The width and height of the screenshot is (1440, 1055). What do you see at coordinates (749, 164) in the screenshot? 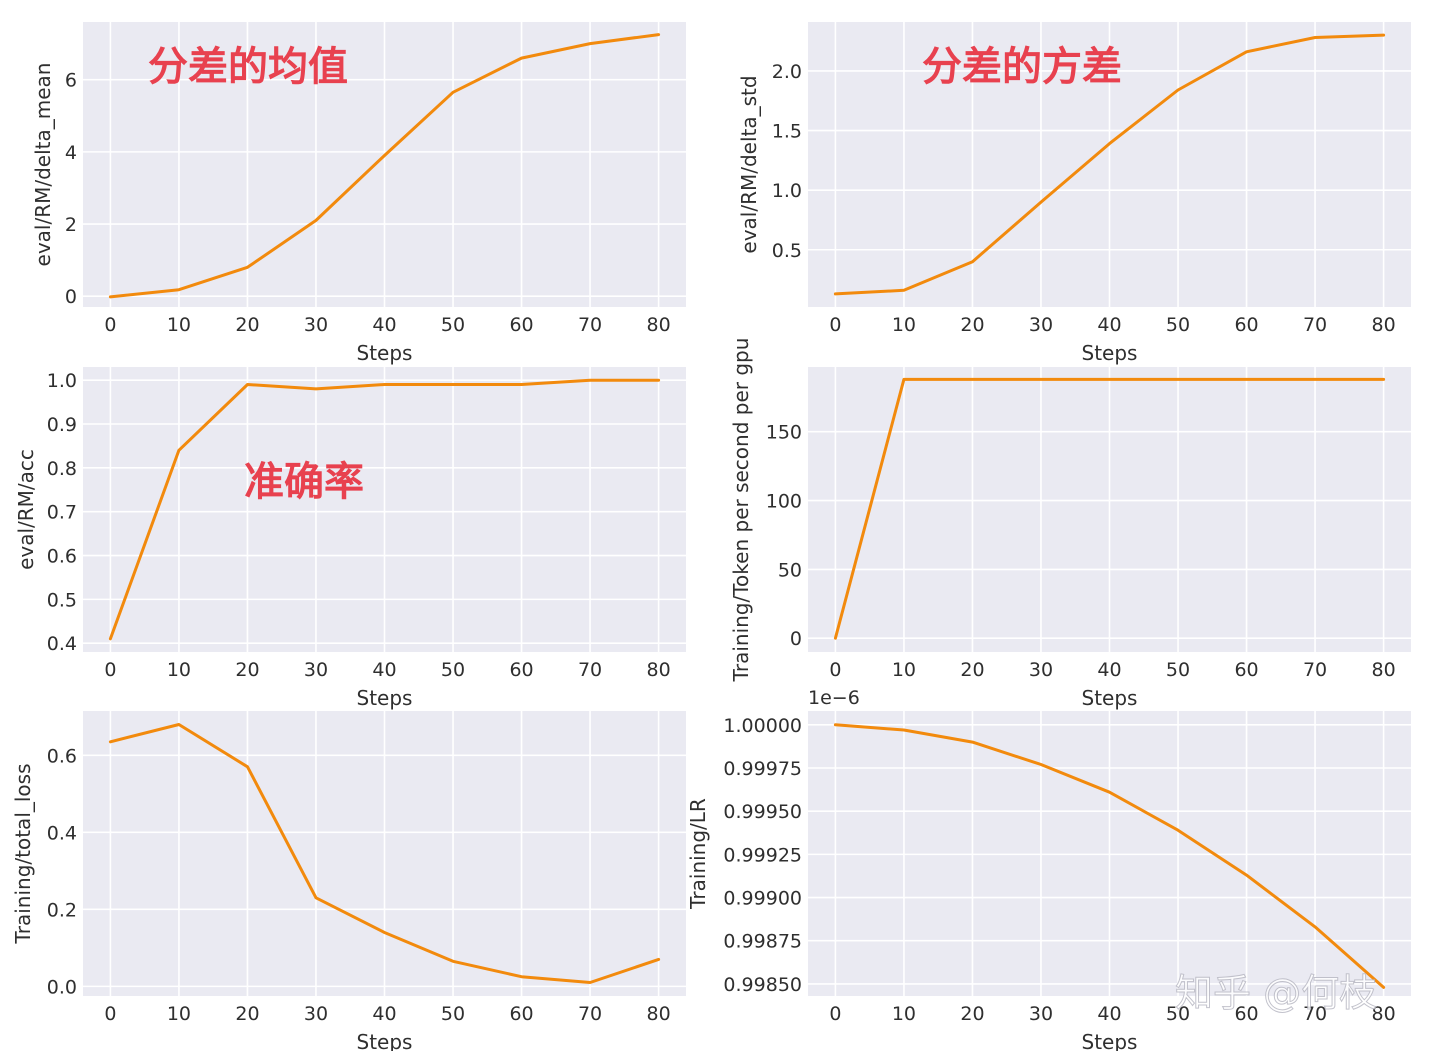
I see `y-axis-label: eval/RM/delta_std` at bounding box center [749, 164].